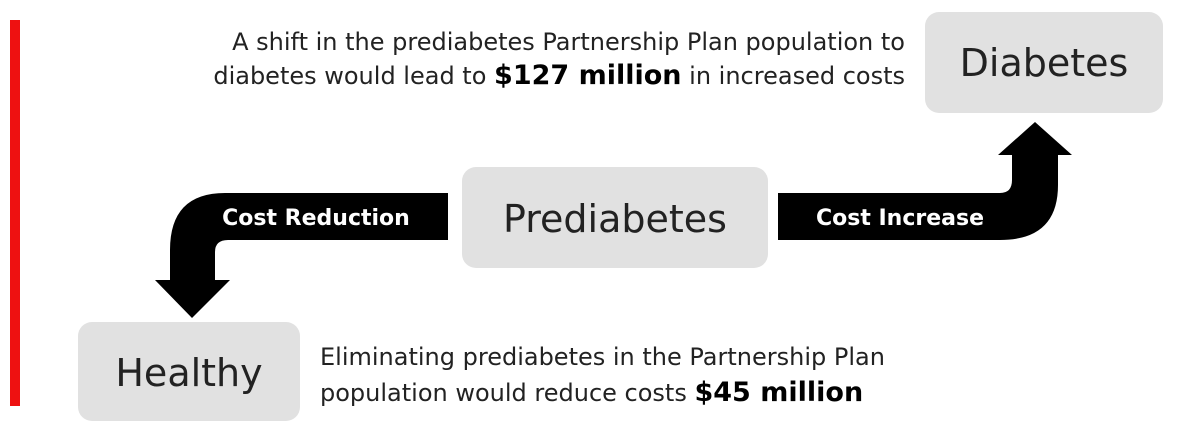 This screenshot has height=421, width=1188. Describe the element at coordinates (349, 76) in the screenshot. I see `text: diabetes would lead to` at that location.